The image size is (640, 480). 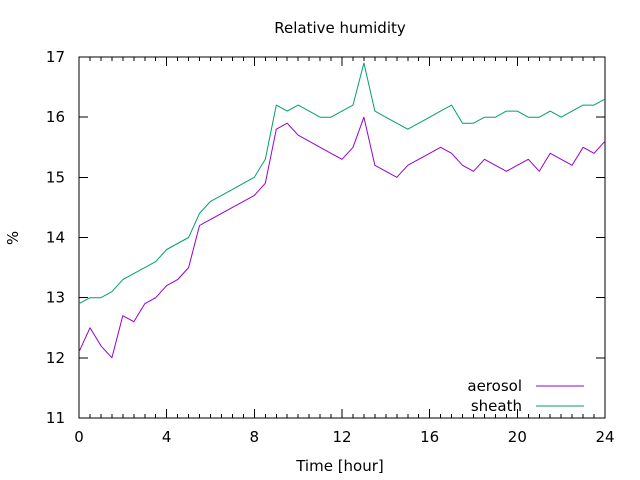 I want to click on x-tick-label: 20, so click(x=517, y=437).